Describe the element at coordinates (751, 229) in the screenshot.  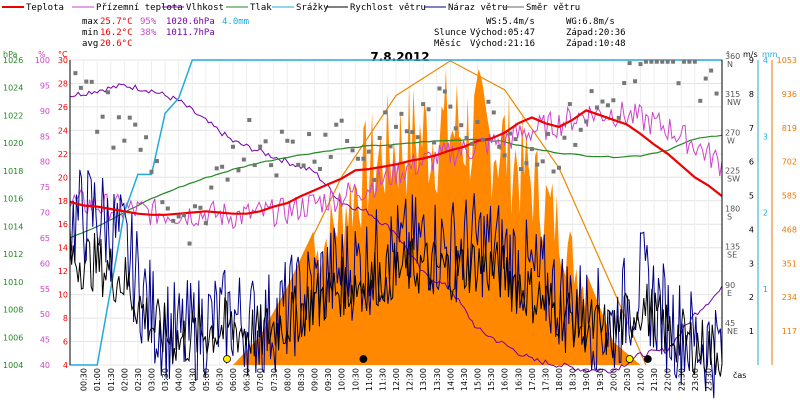
I see `tick-wind-speed: 4` at that location.